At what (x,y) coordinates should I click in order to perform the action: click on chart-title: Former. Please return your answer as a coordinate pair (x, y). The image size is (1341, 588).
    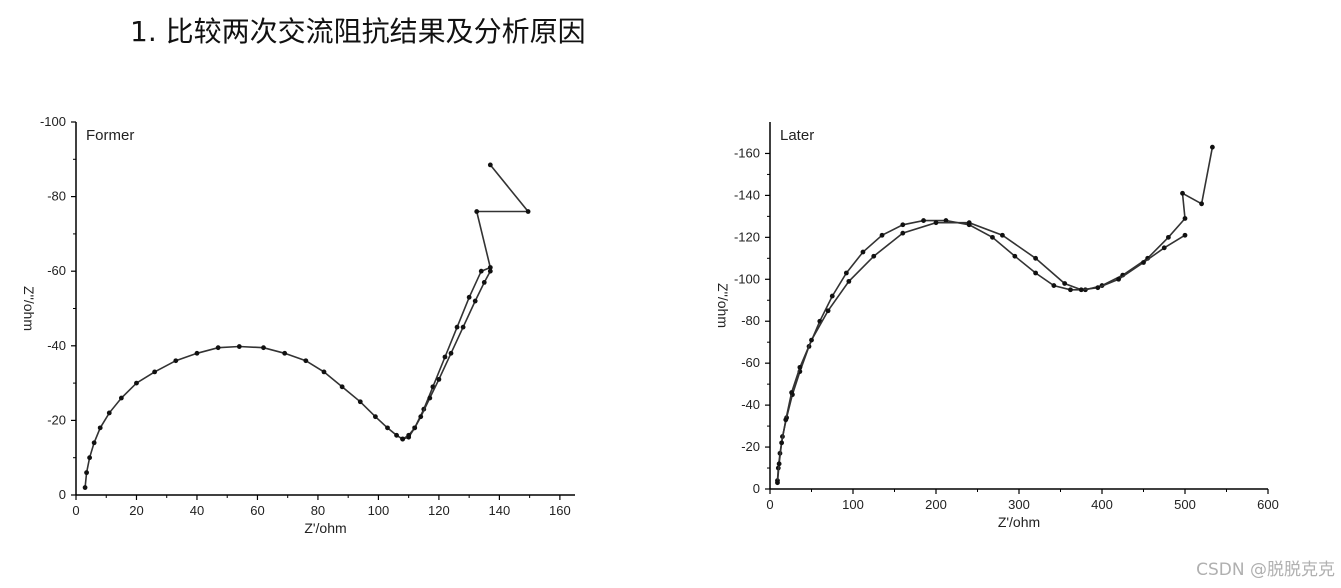
    Looking at the image, I should click on (110, 135).